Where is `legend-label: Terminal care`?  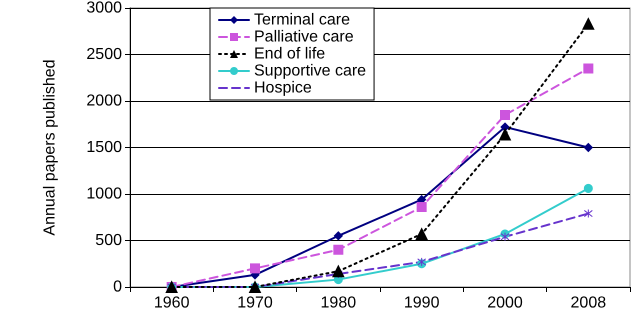
legend-label: Terminal care is located at coordinates (302, 20).